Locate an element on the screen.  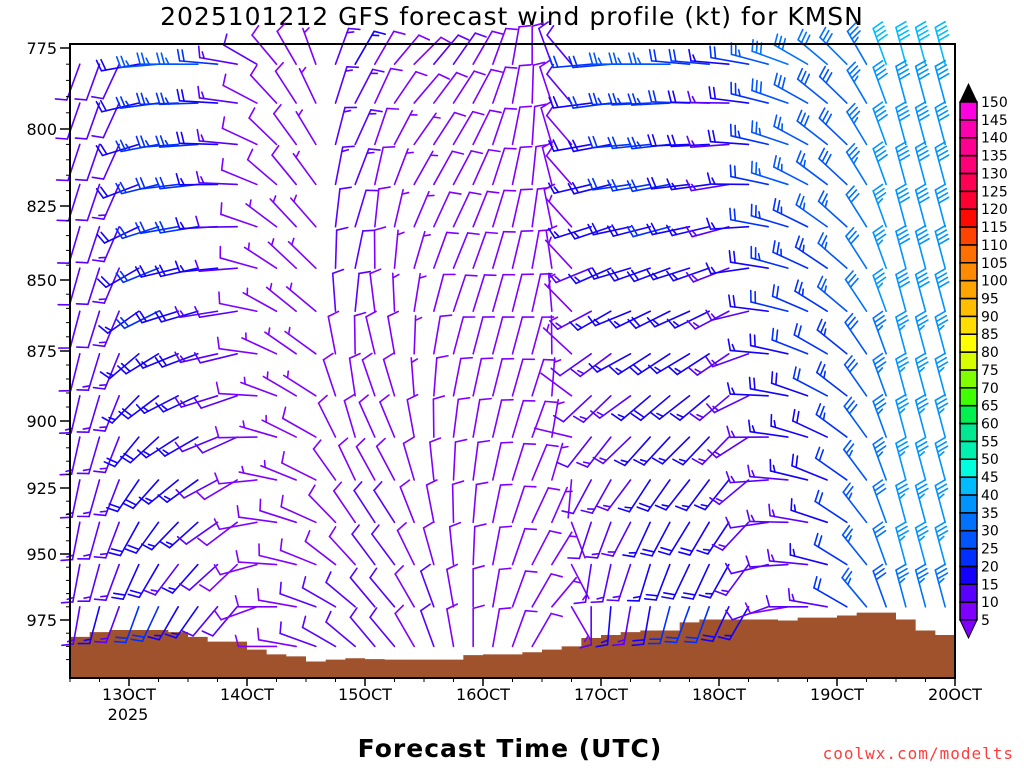
colorbar-label: 70 is located at coordinates (990, 389).